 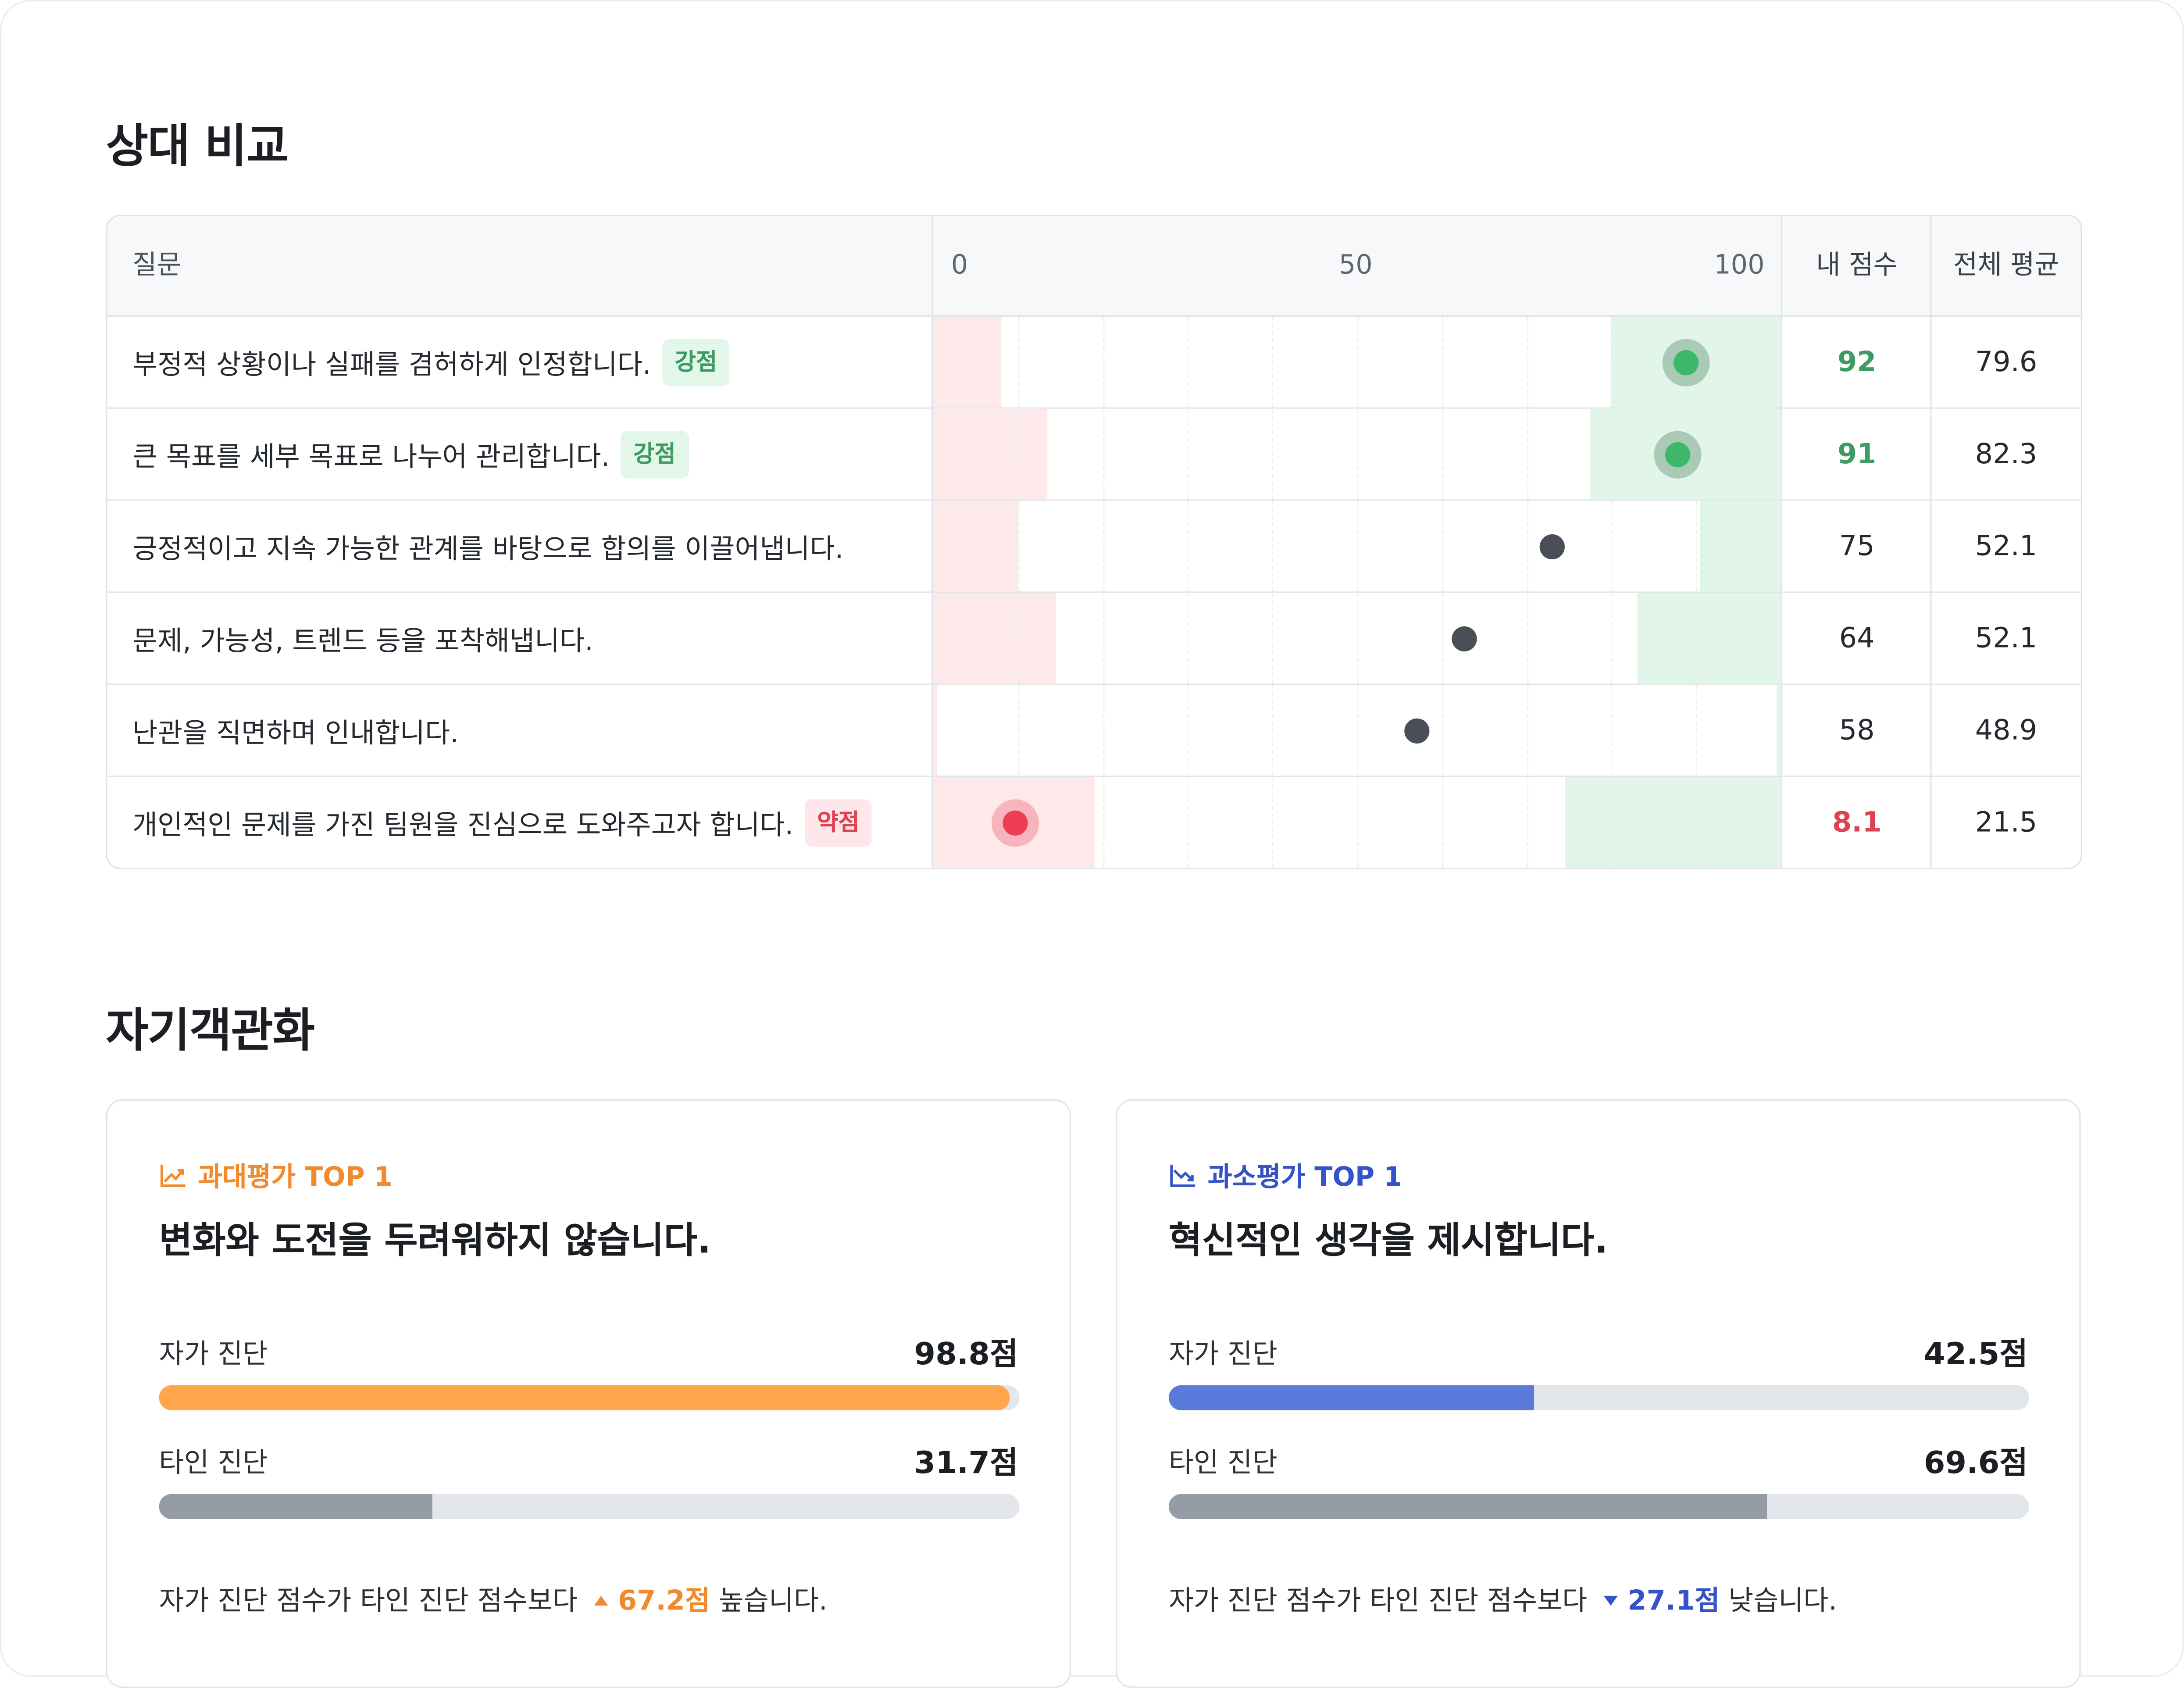 What do you see at coordinates (197, 145) in the screenshot?
I see `section-title-relative: 상대 비교` at bounding box center [197, 145].